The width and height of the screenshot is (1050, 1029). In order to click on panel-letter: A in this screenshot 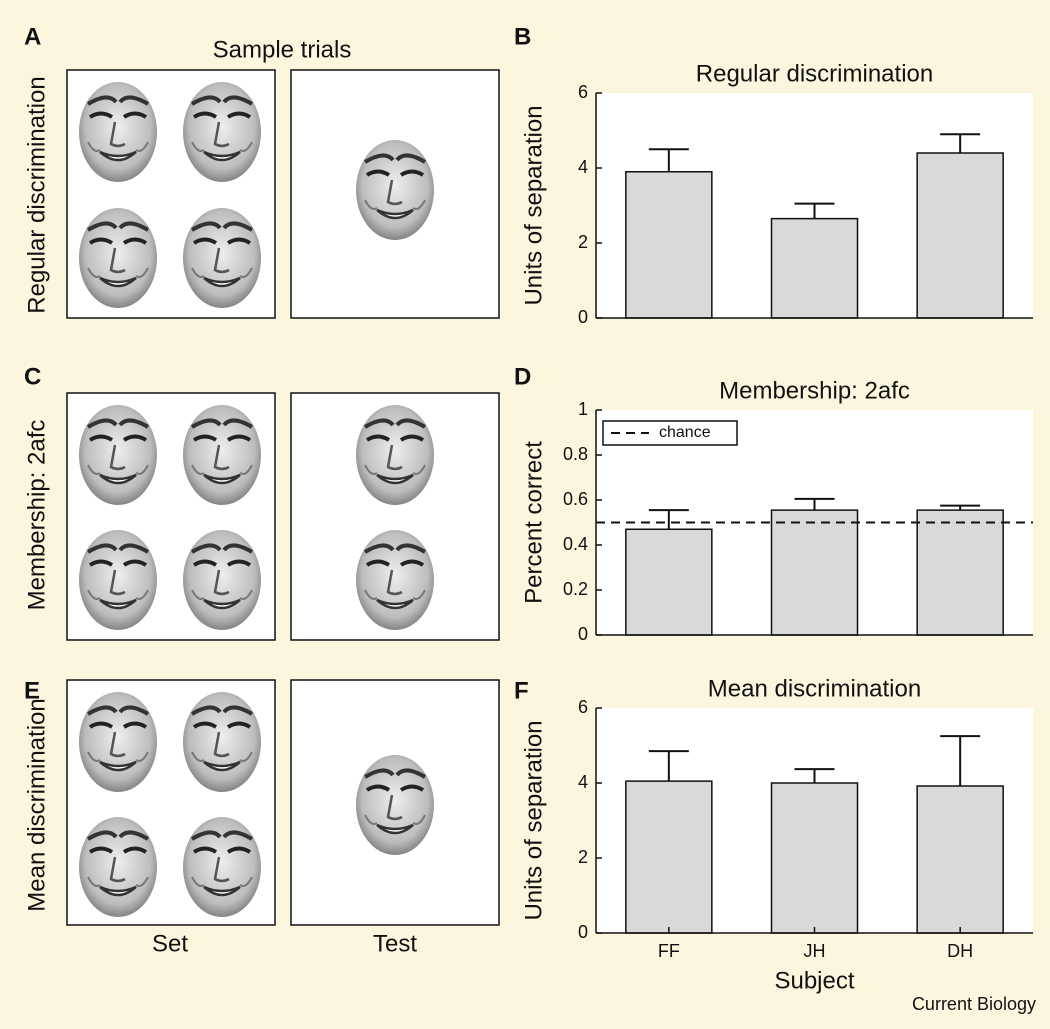, I will do `click(32, 36)`.